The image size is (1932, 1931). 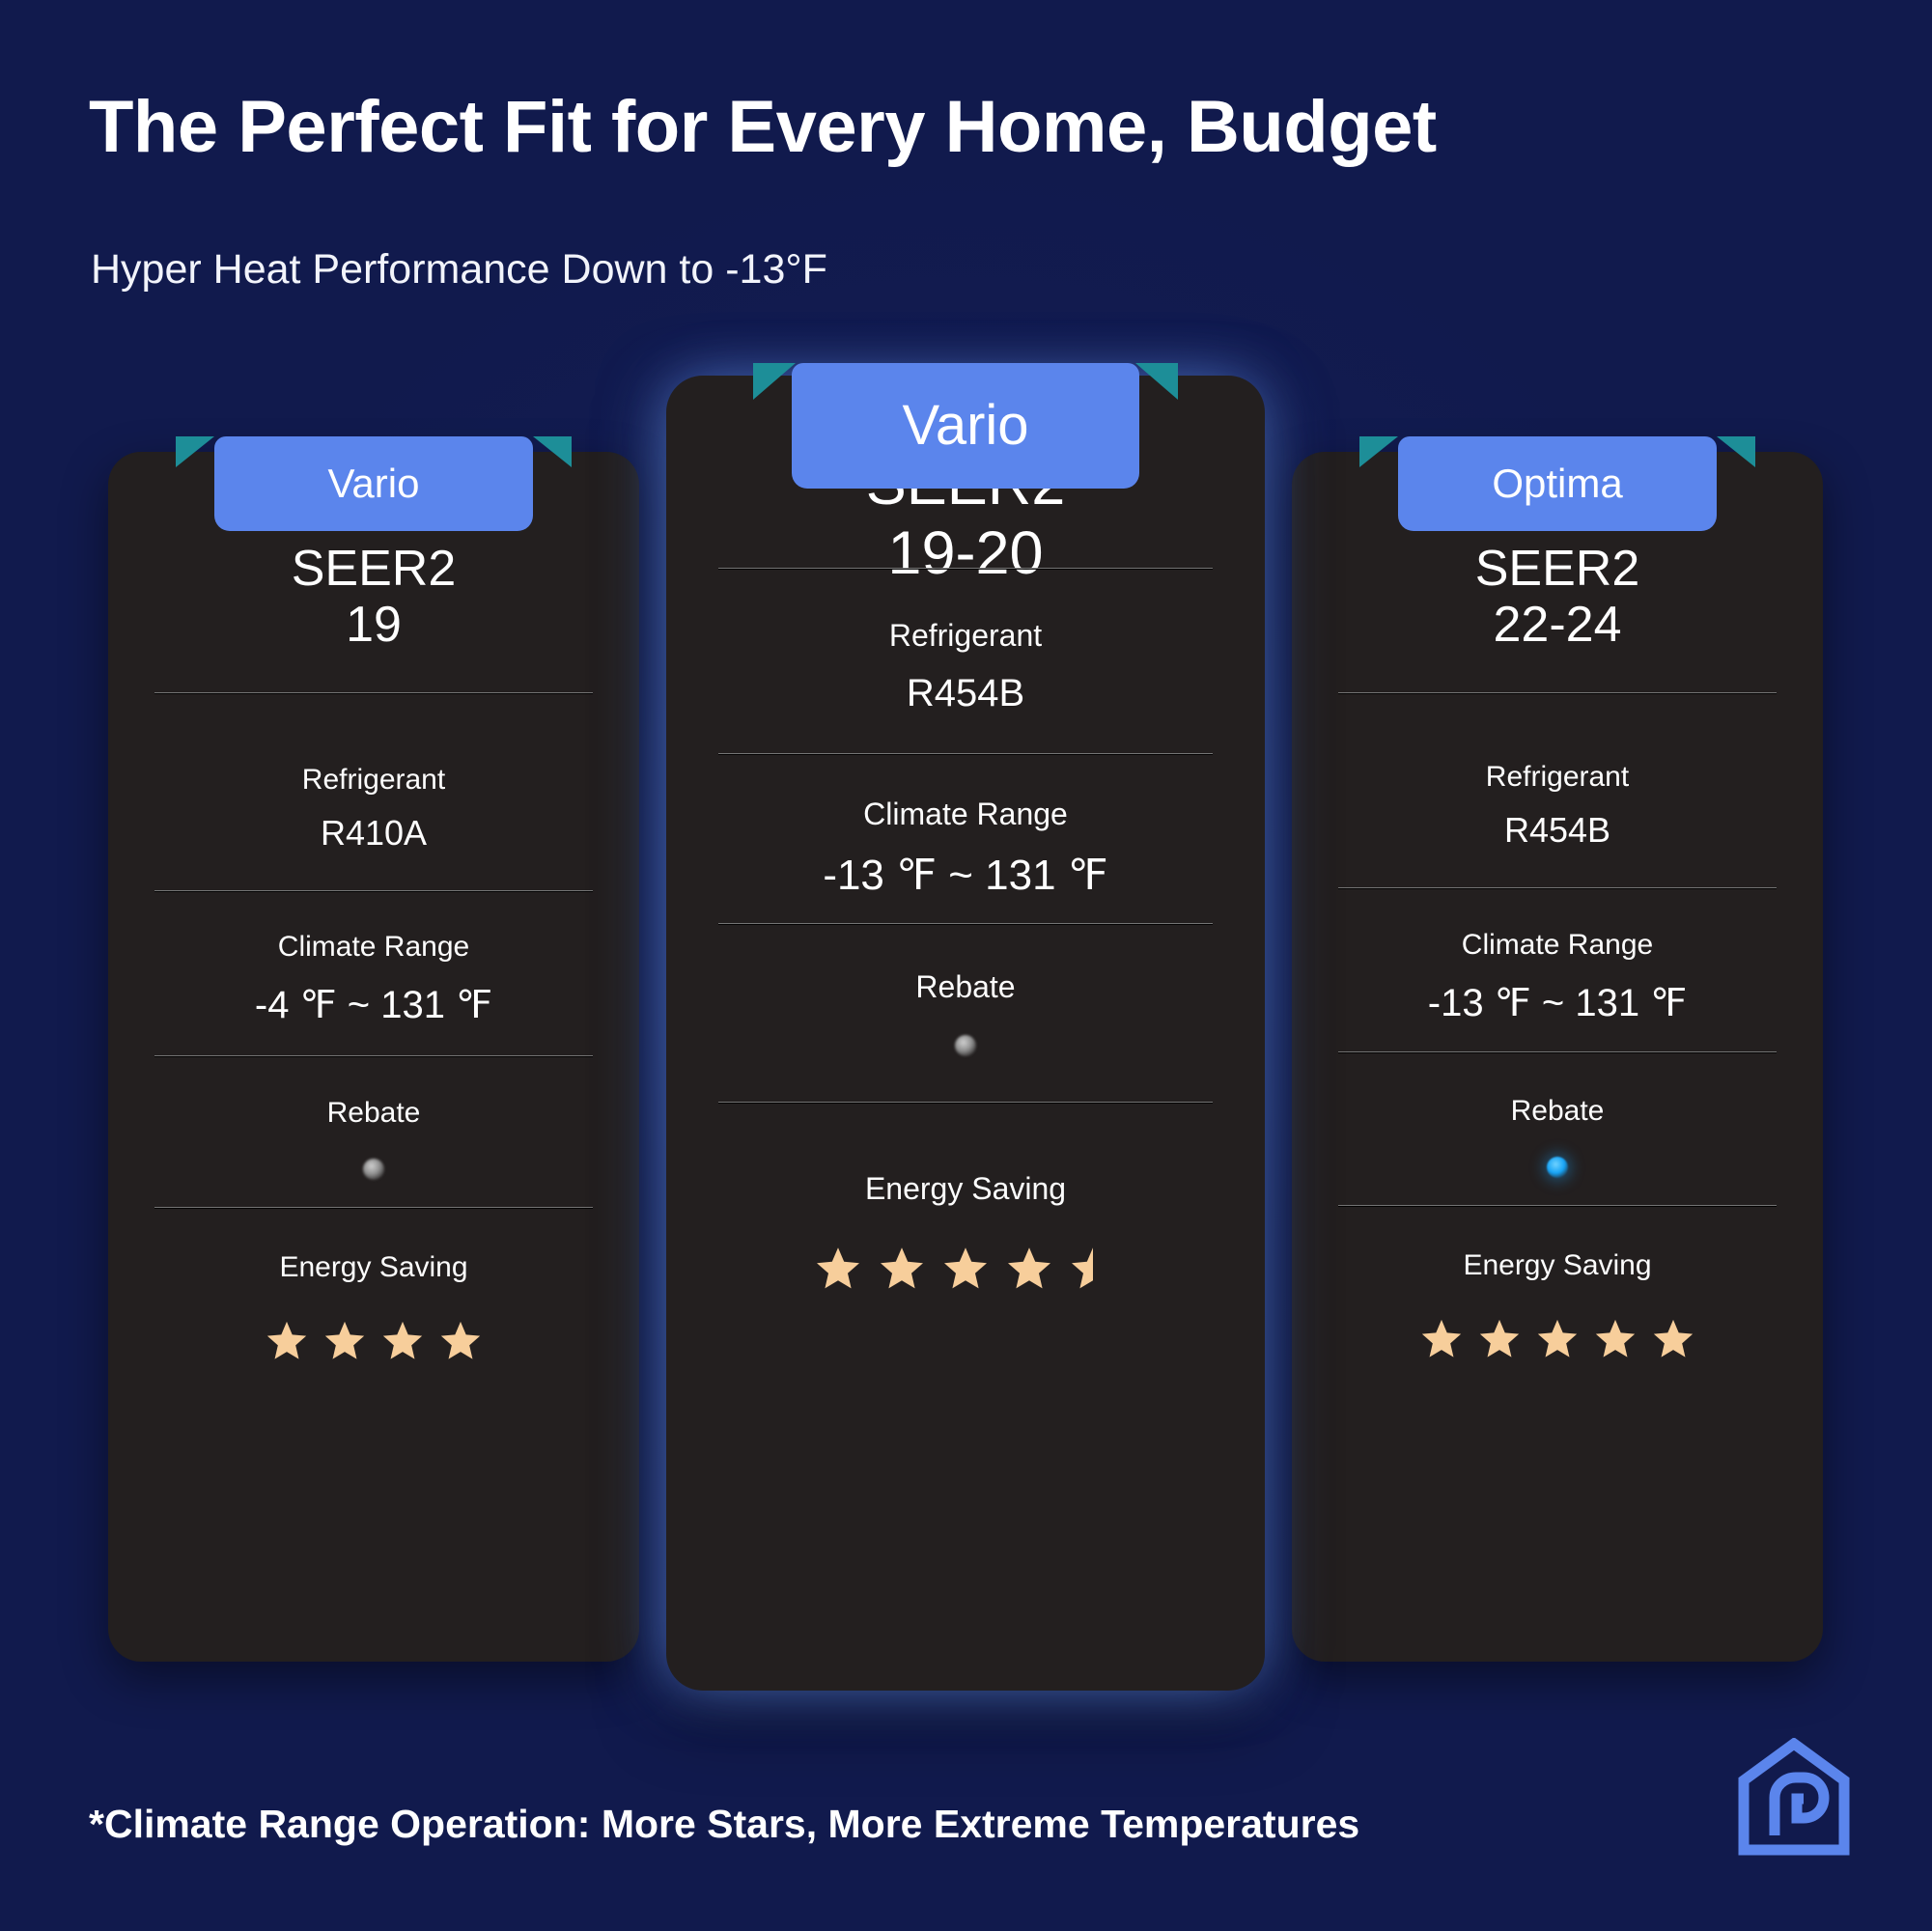 I want to click on card-badge-optima: Optima, so click(x=1557, y=483).